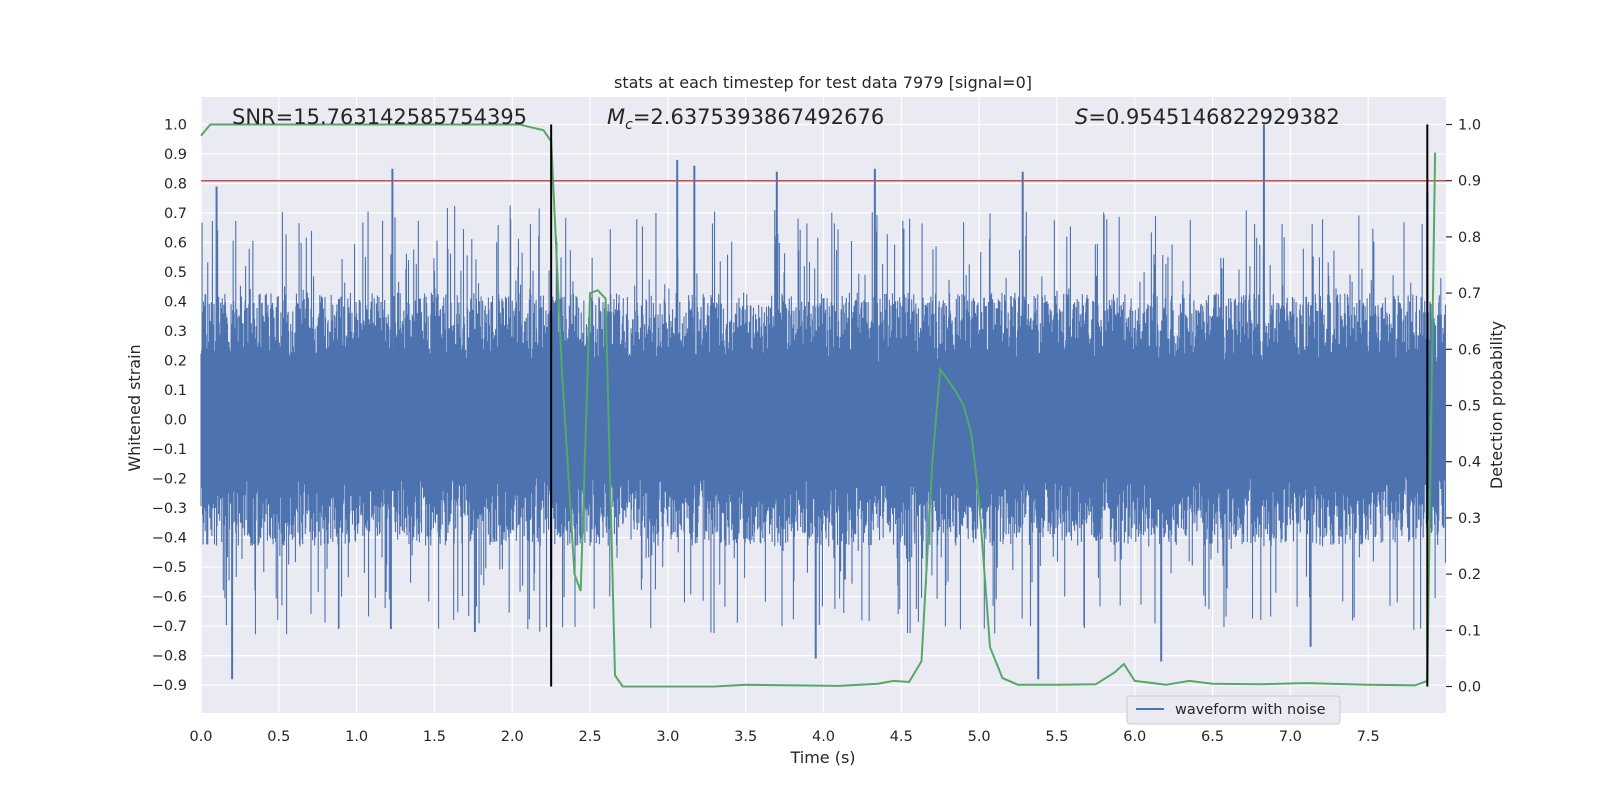  Describe the element at coordinates (822, 757) in the screenshot. I see `x-axis-label: Time (s)` at that location.